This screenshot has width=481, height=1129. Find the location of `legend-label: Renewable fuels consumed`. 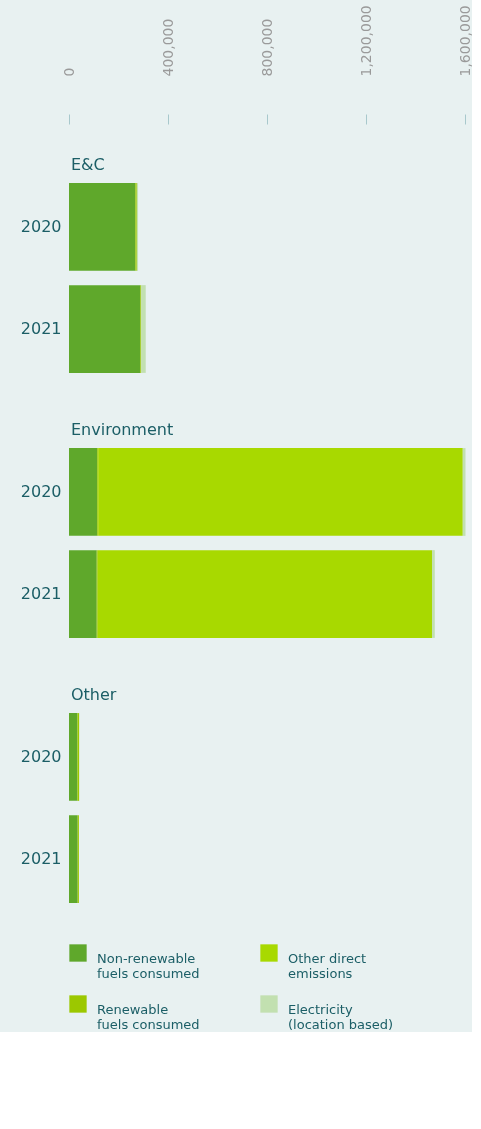

legend-label: Renewable fuels consumed is located at coordinates (148, 1017).